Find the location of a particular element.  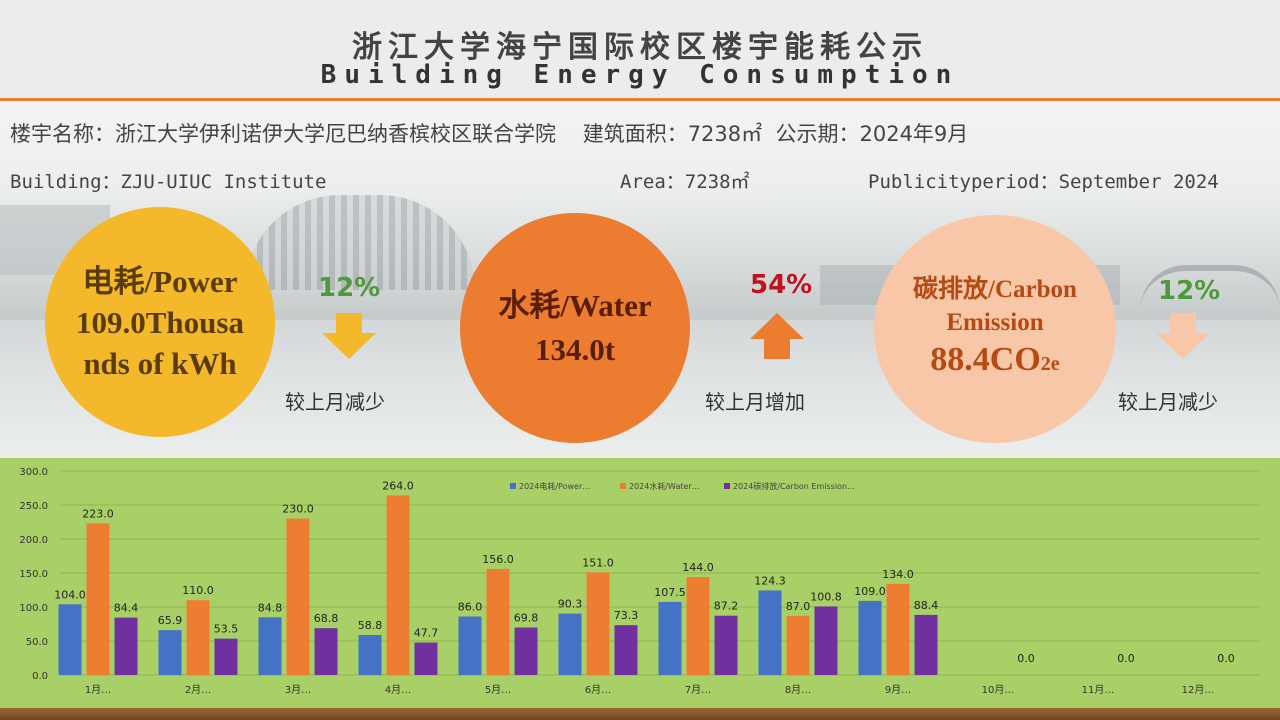

water-change-note: 较上月增加 is located at coordinates (755, 402).